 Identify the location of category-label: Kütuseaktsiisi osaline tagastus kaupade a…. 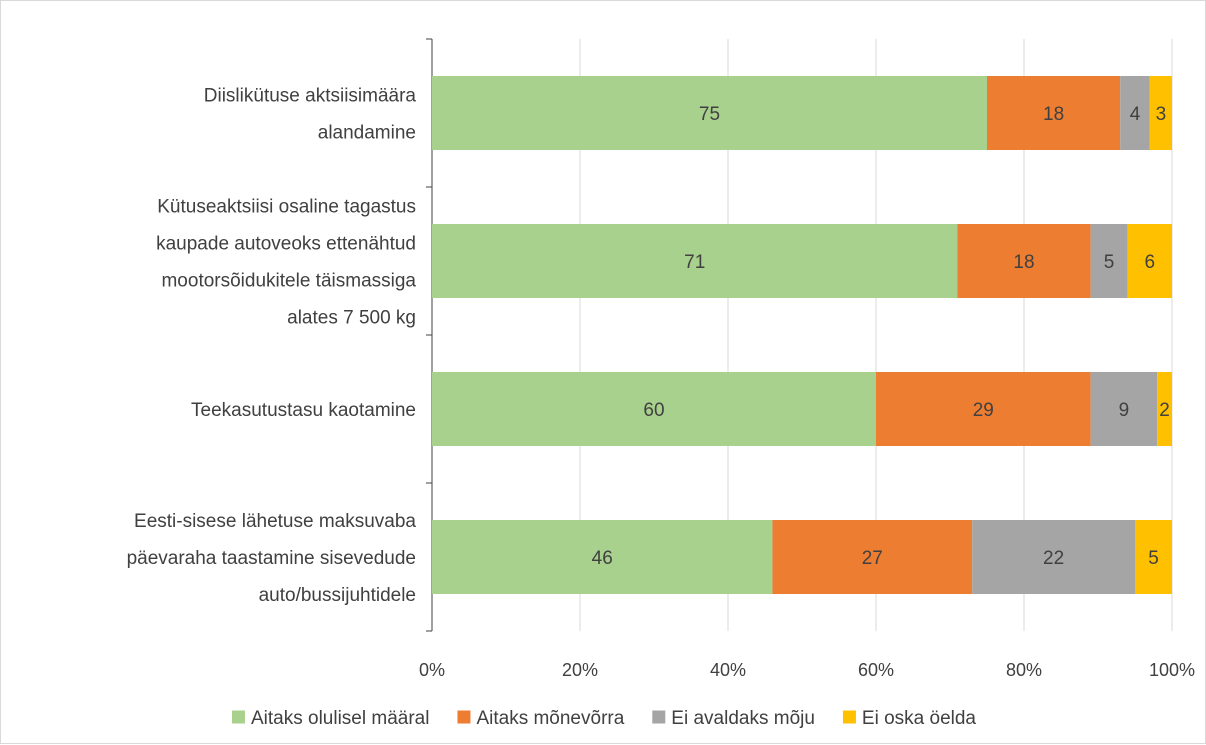
(286, 263).